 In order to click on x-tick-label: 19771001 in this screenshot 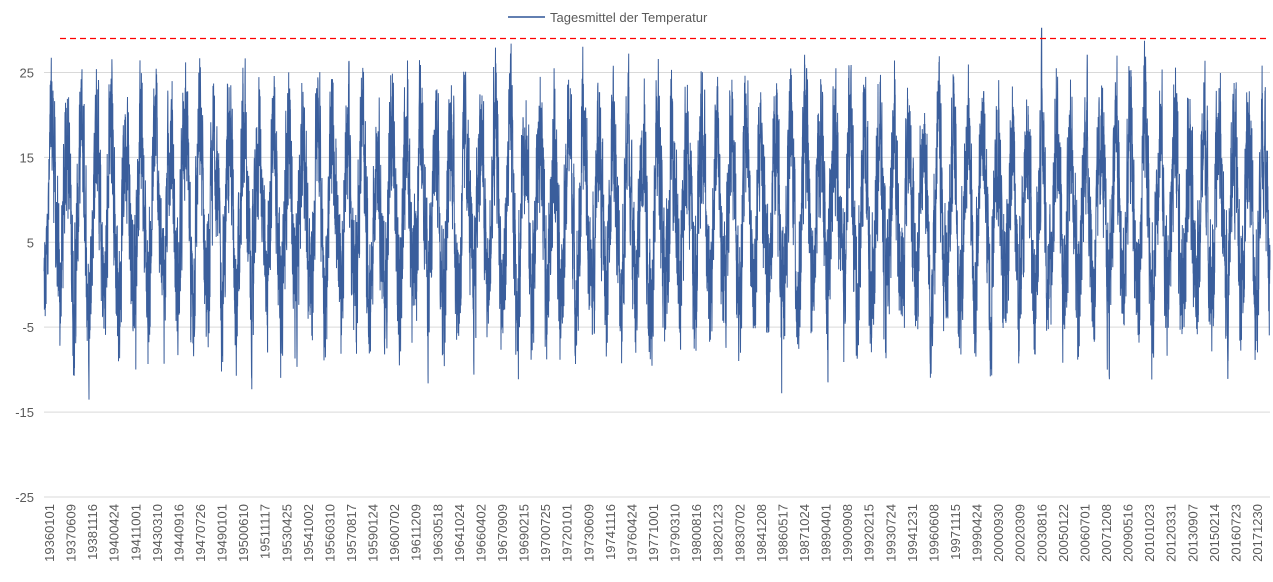, I will do `click(653, 533)`.